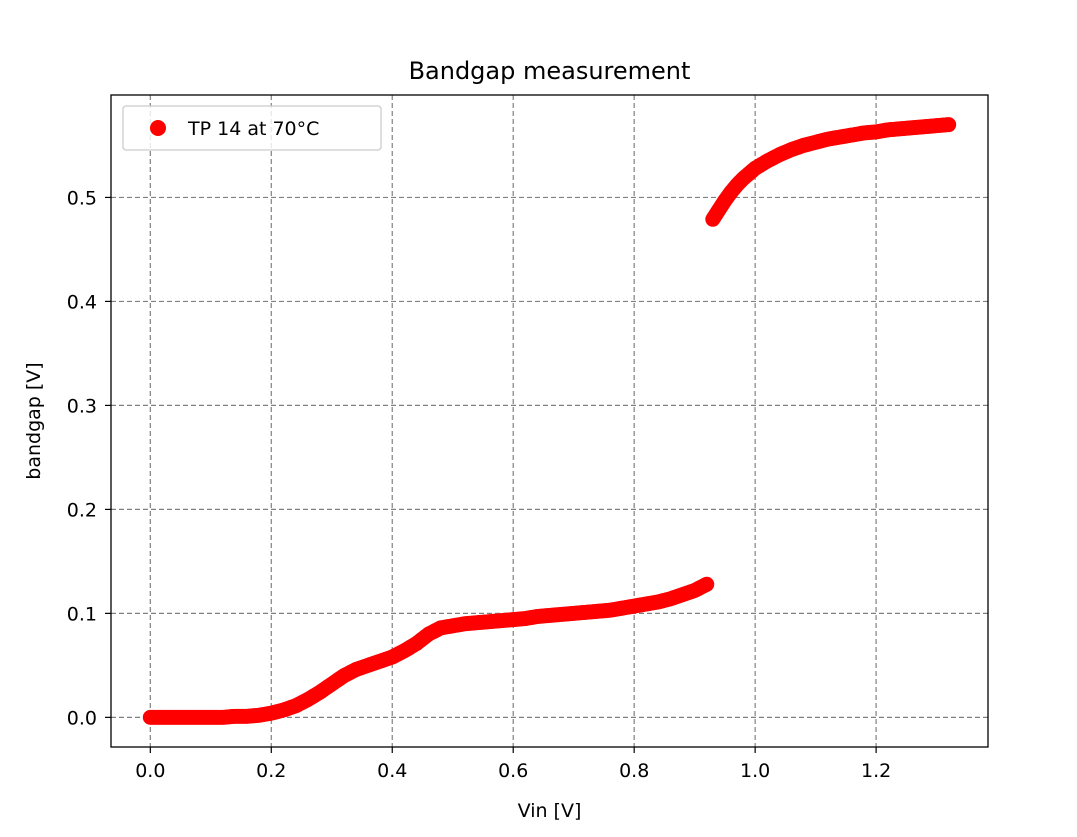 The height and width of the screenshot is (837, 1077). What do you see at coordinates (550, 811) in the screenshot?
I see `x-axis-label: Vin [V]` at bounding box center [550, 811].